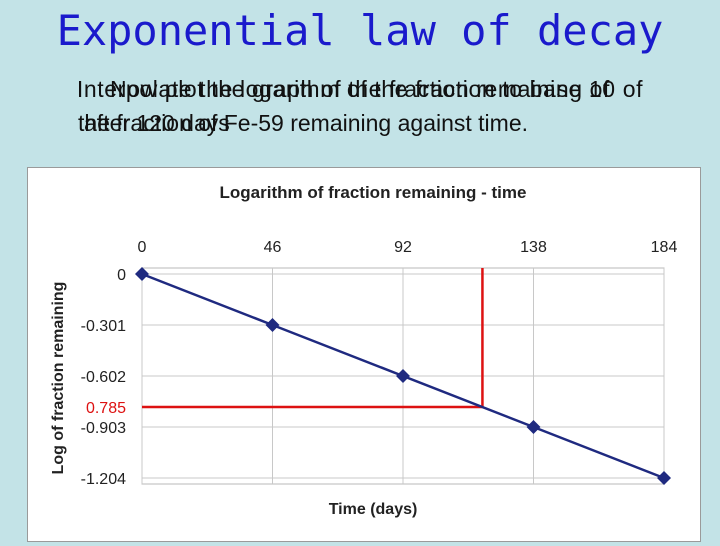 The width and height of the screenshot is (720, 546). I want to click on x-tick-label: 46, so click(273, 247).